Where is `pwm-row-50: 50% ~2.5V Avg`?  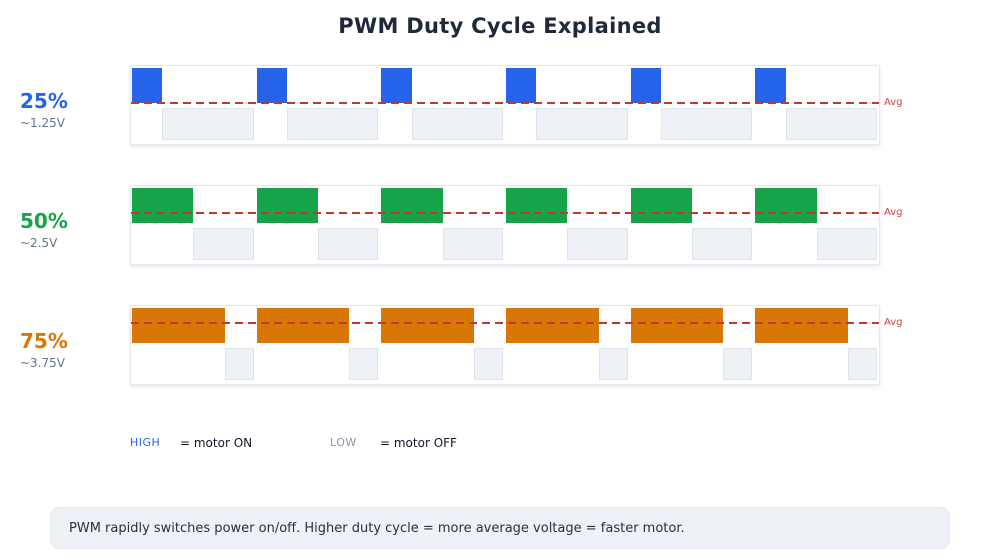 pwm-row-50: 50% ~2.5V Avg is located at coordinates (500, 225).